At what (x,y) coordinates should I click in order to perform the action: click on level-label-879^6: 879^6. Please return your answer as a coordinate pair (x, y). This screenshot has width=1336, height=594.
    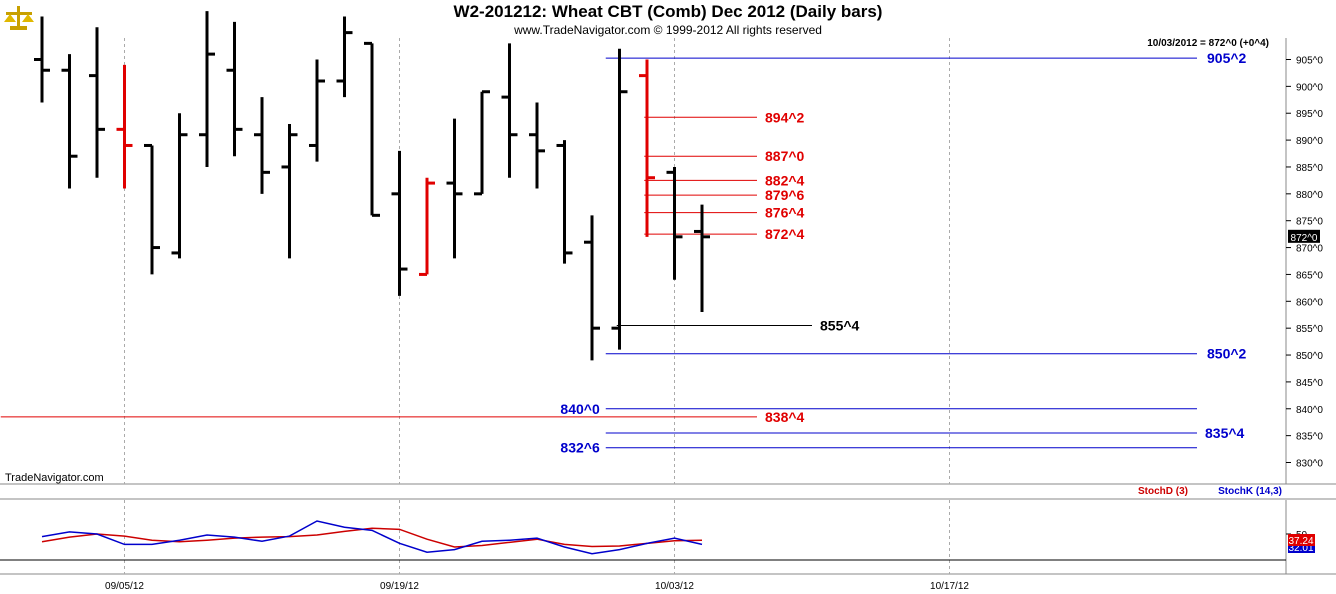
    Looking at the image, I should click on (785, 195).